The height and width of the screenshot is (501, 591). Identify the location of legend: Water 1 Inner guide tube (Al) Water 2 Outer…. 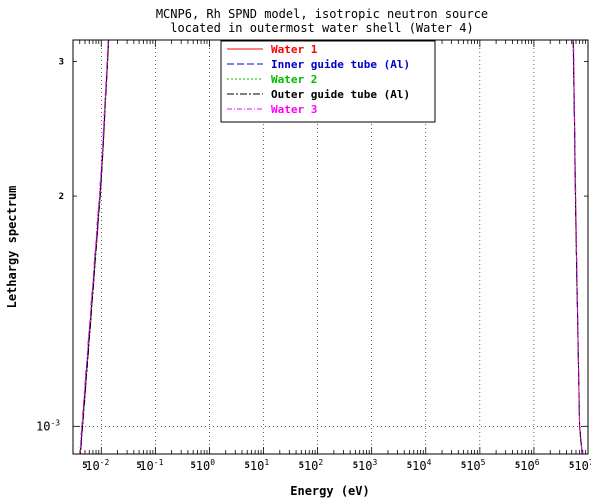
(328, 81).